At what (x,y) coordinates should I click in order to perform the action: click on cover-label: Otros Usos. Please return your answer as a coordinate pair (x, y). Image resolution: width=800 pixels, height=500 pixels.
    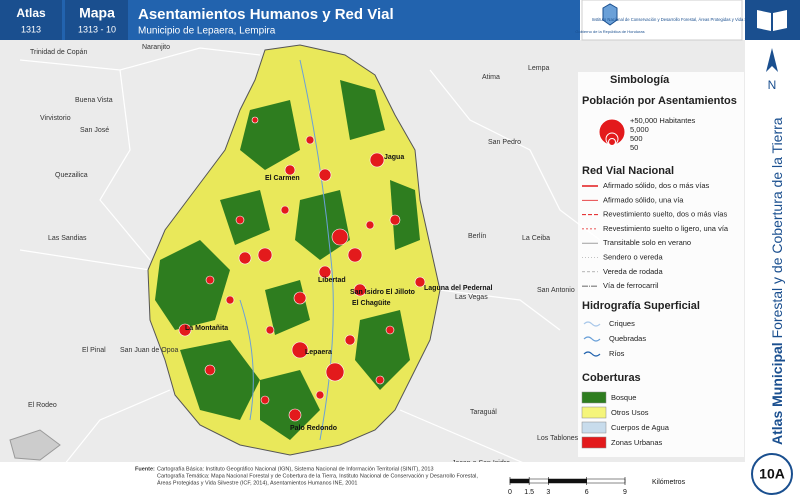
    Looking at the image, I should click on (630, 412).